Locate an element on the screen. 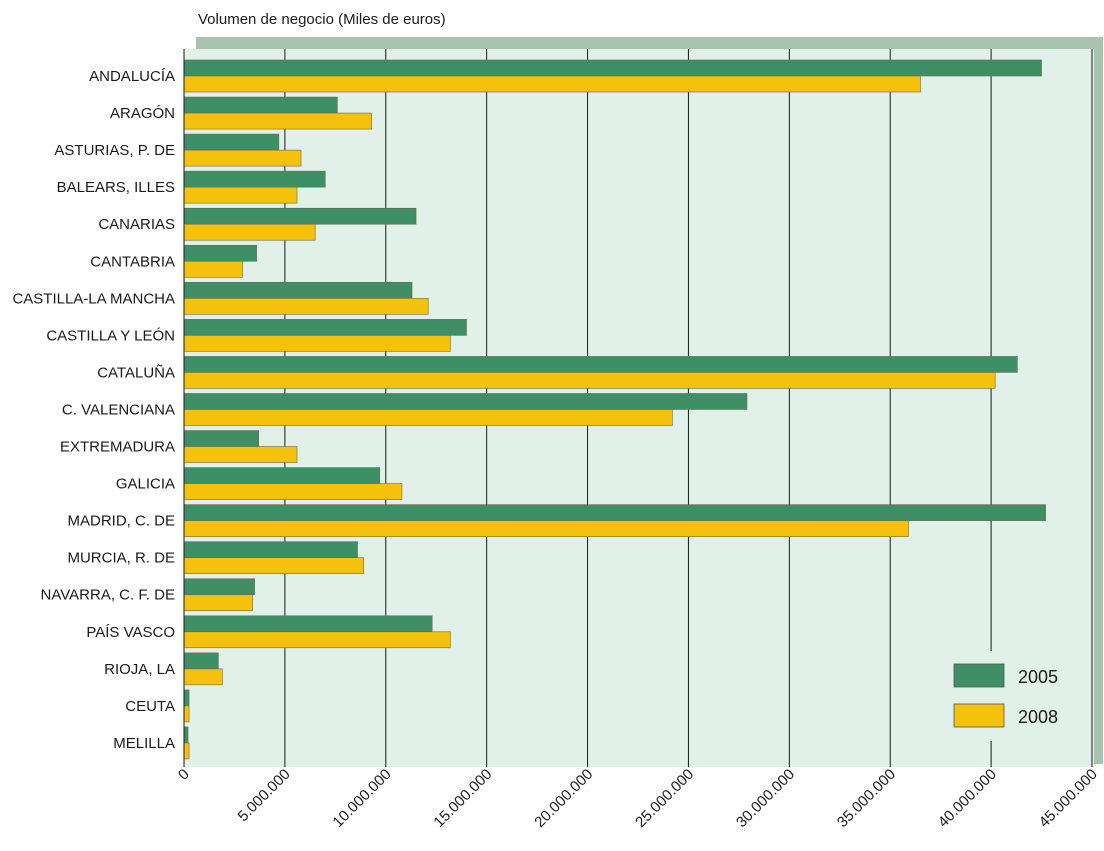  x-tick-label: 40.000.000 is located at coordinates (967, 798).